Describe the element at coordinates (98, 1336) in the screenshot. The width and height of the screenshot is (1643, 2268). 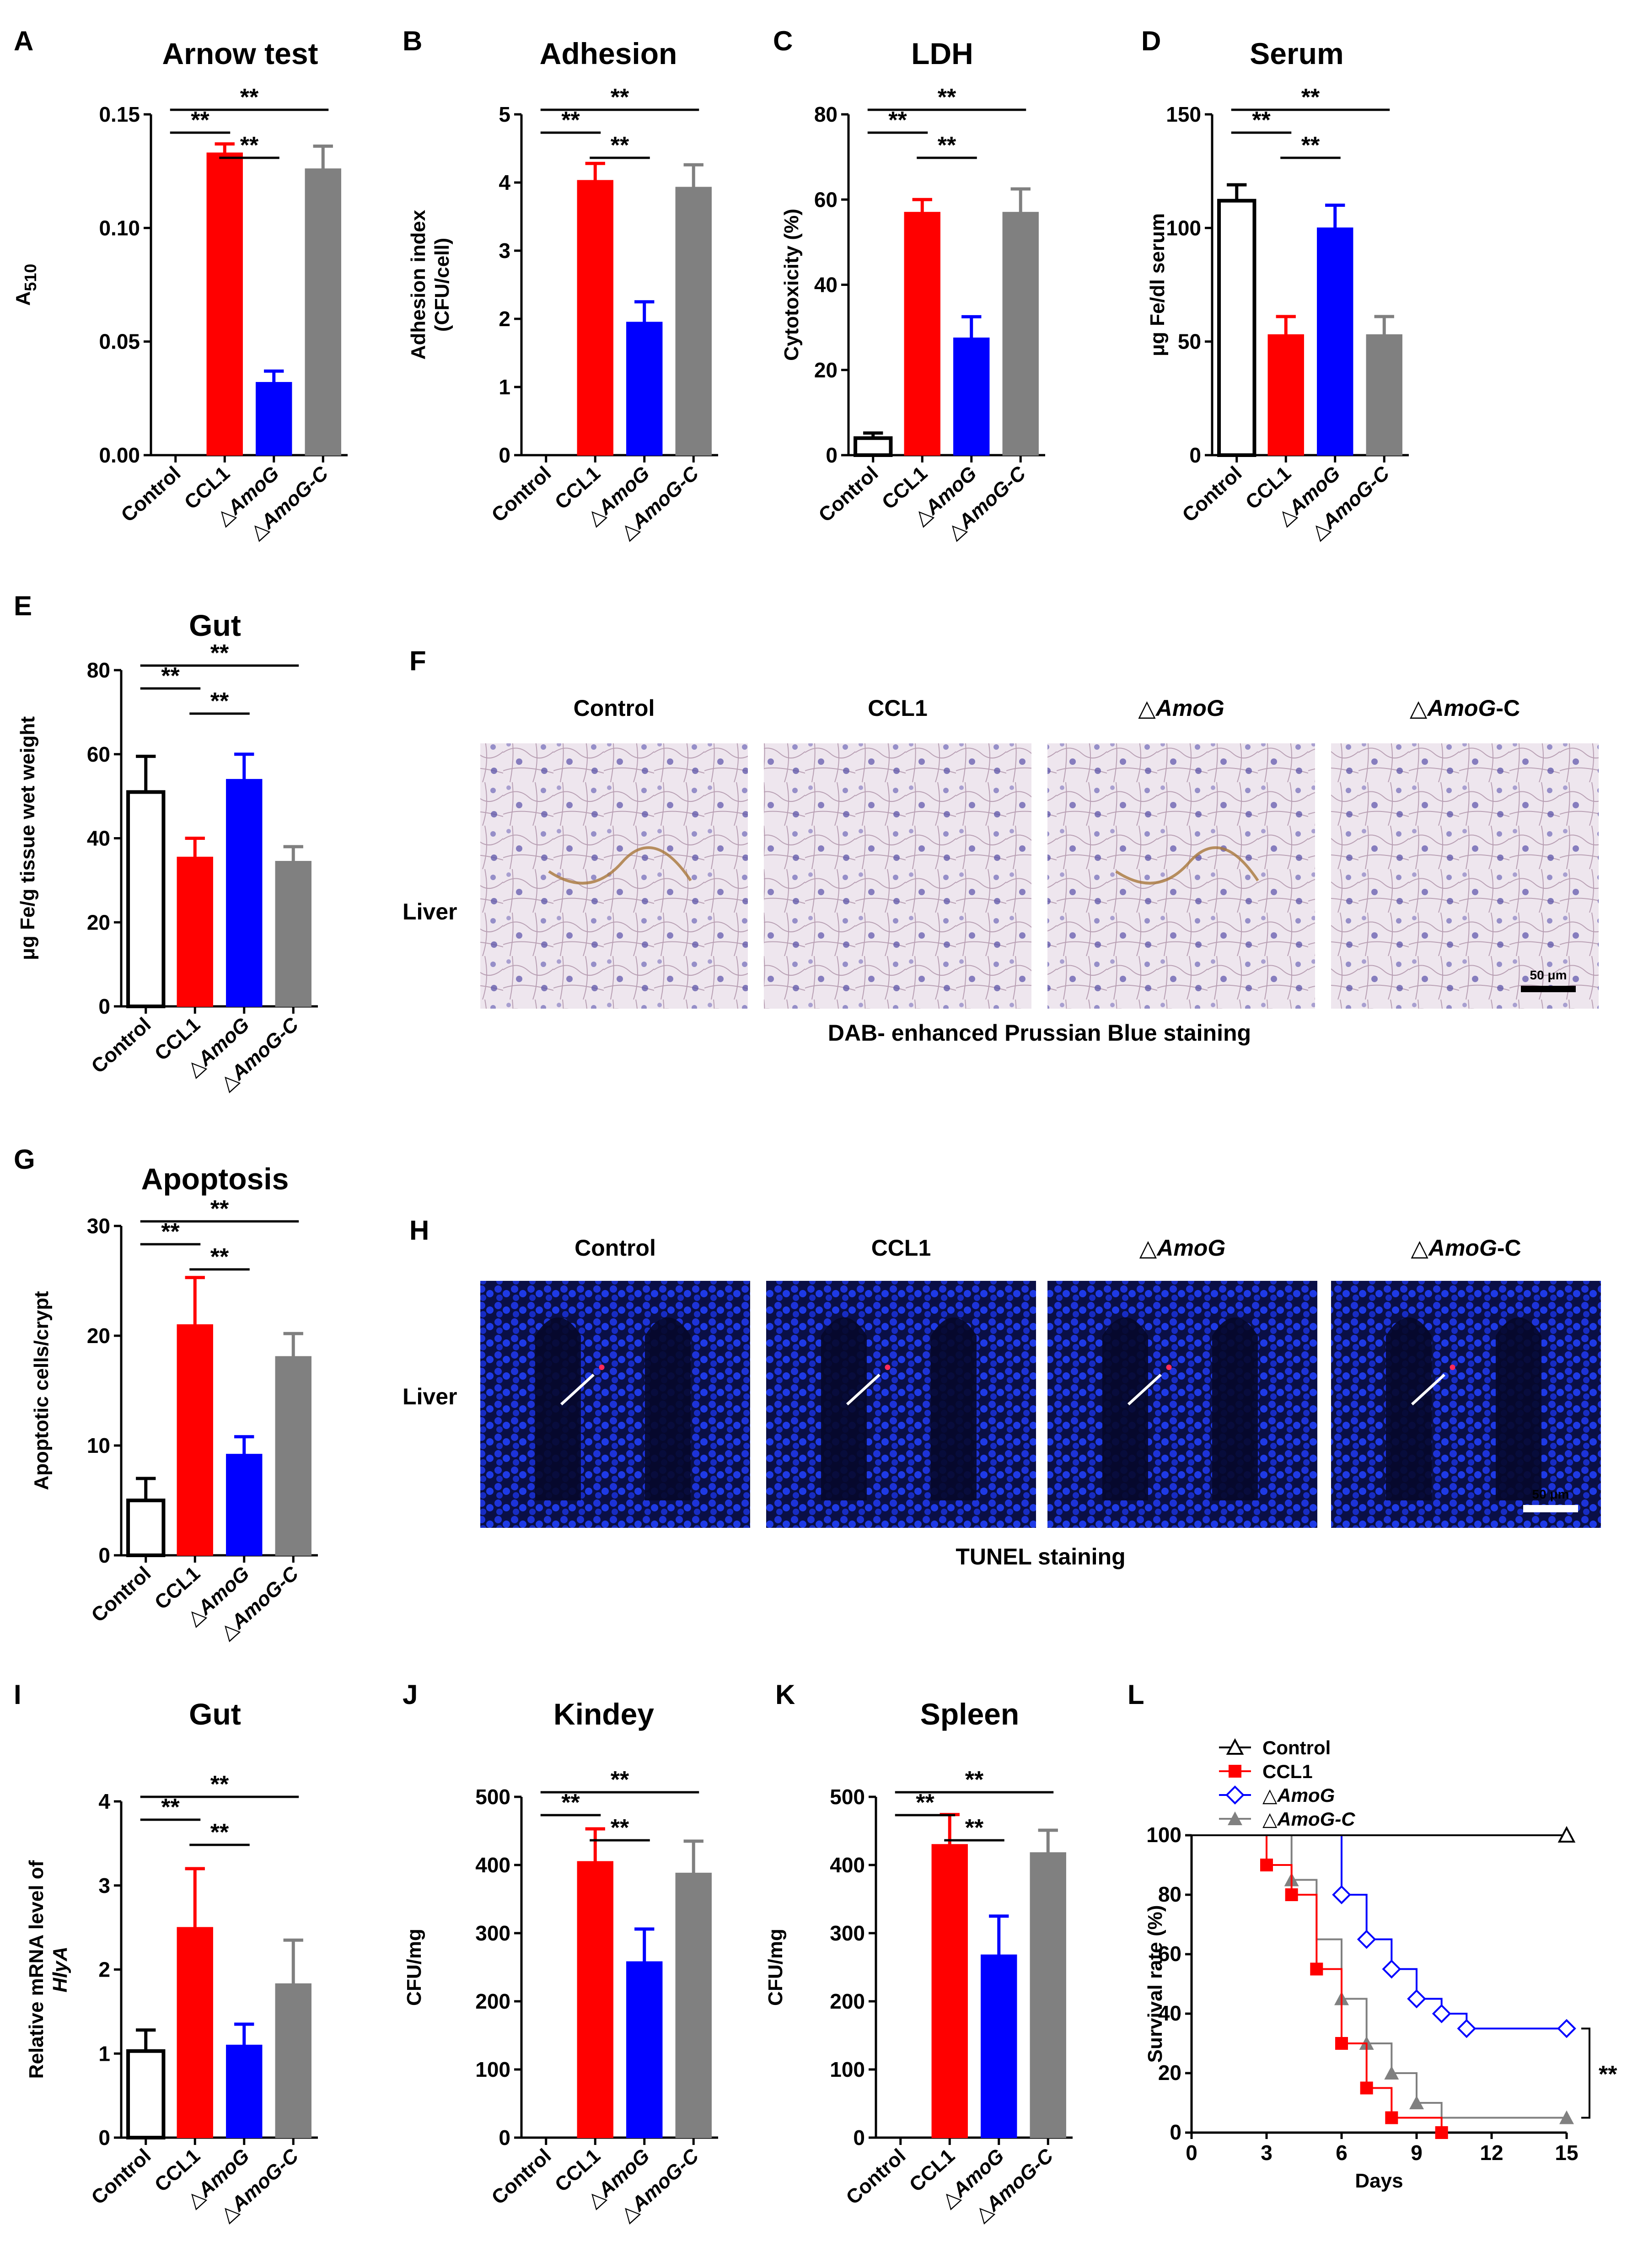
I see `y-tick-label: 20` at that location.